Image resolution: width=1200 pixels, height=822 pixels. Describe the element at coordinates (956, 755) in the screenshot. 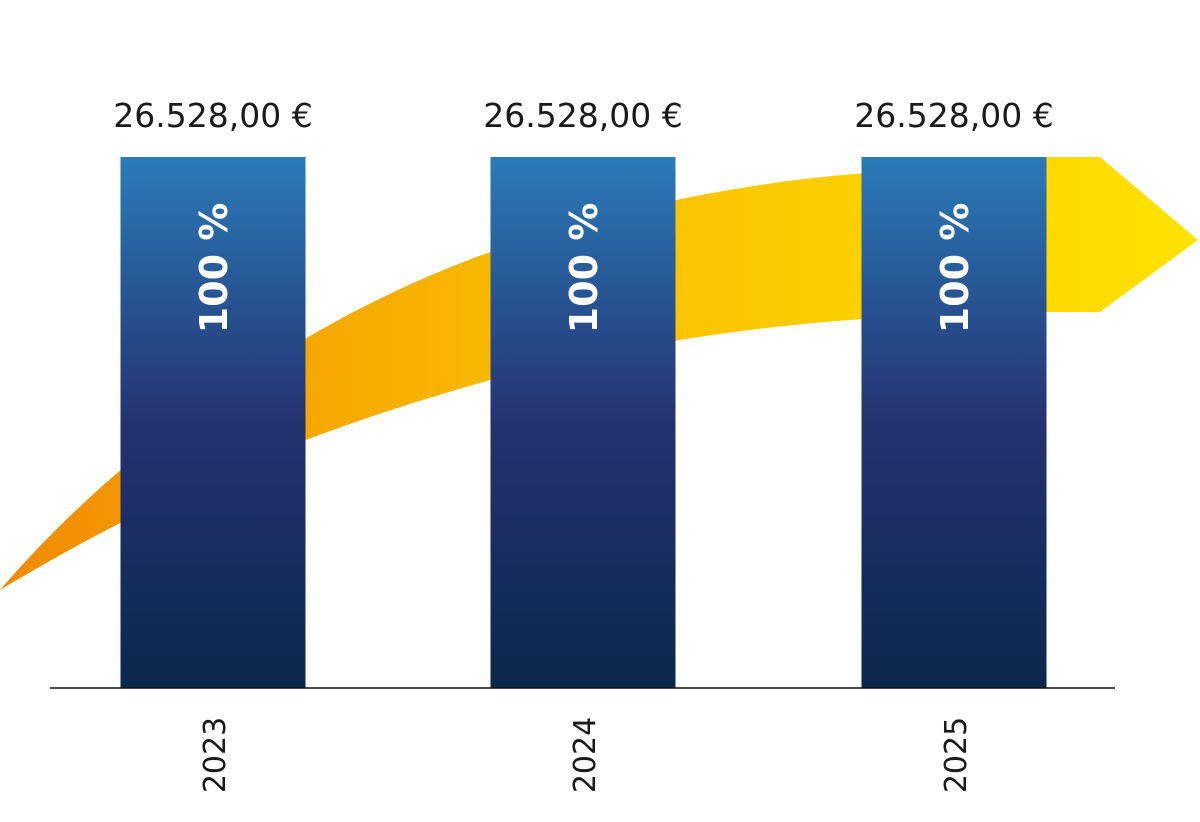

I see `x-tick-label: 2025` at that location.